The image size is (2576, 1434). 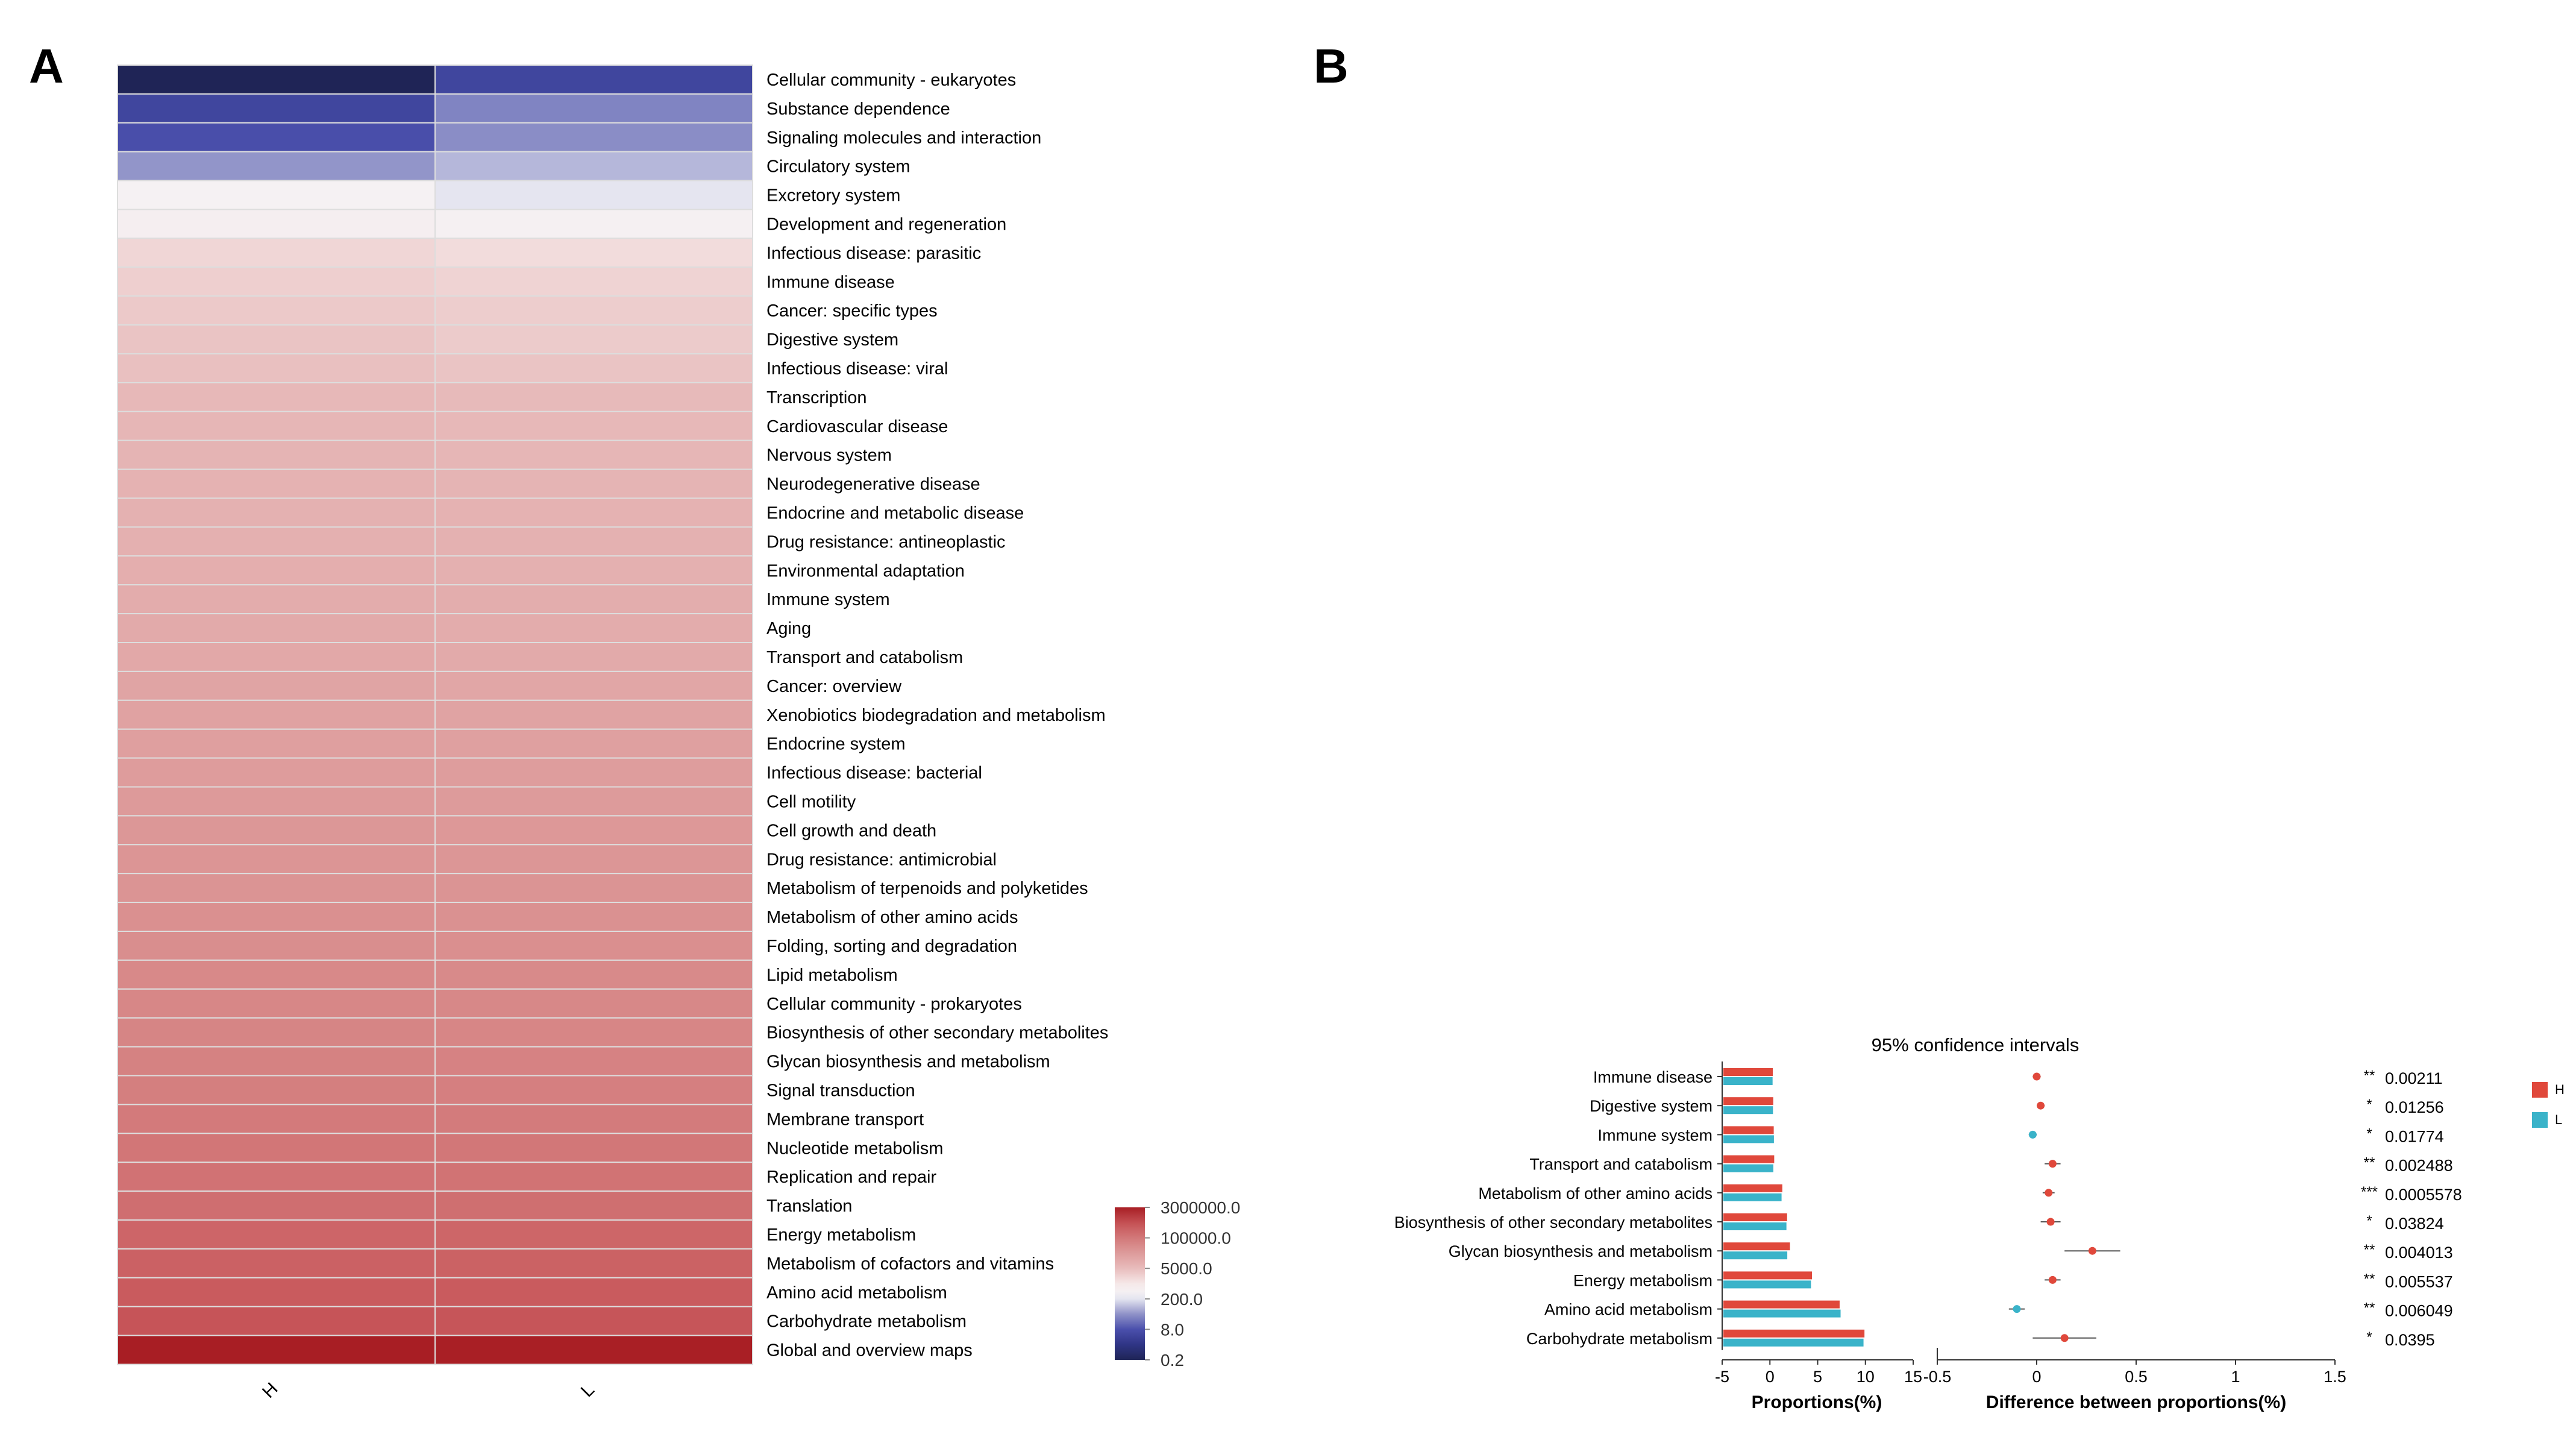 I want to click on heatmap-row-label: Metabolism of cofactors and vitamins, so click(x=910, y=1264).